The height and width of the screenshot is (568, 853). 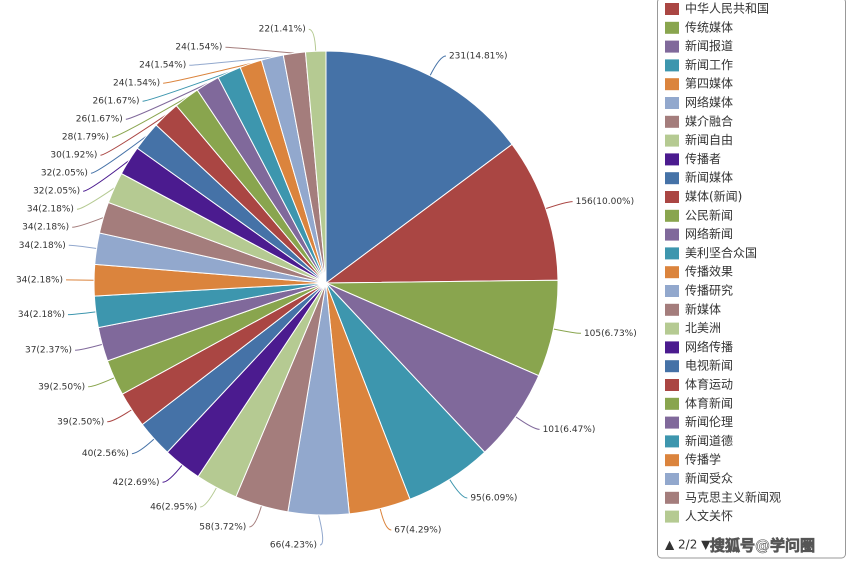 What do you see at coordinates (605, 202) in the screenshot?
I see `data-label: 156(10.00%)` at bounding box center [605, 202].